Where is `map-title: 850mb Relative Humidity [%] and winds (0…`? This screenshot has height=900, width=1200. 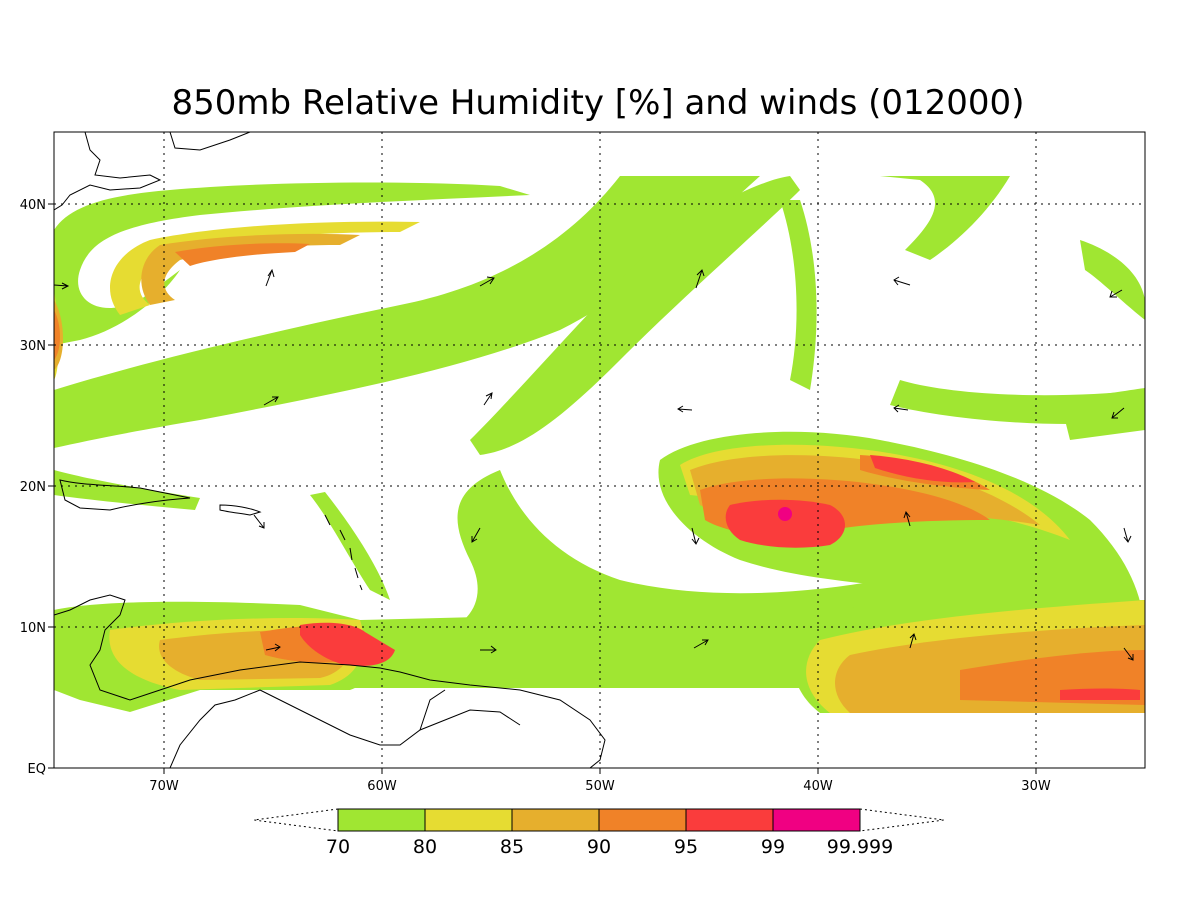 map-title: 850mb Relative Humidity [%] and winds (0… is located at coordinates (598, 103).